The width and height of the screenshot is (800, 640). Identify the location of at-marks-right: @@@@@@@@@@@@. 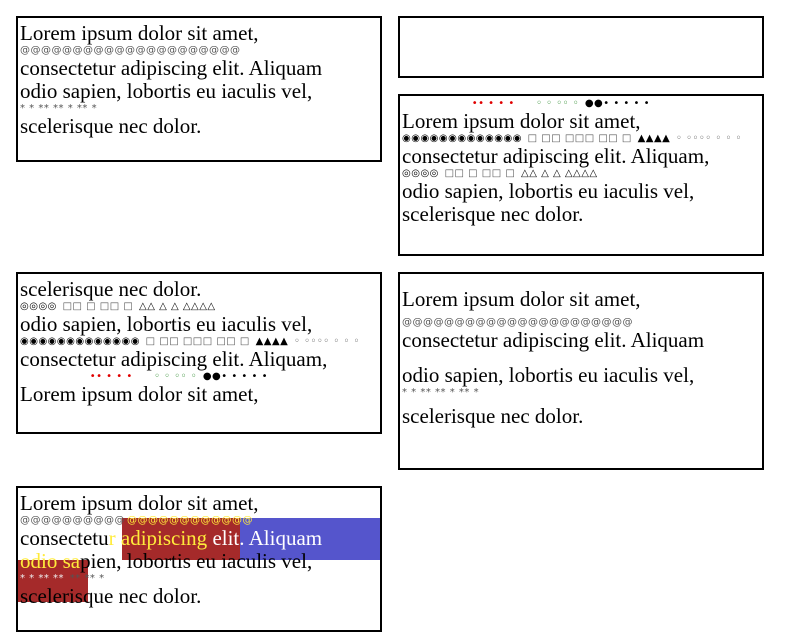
(190, 520).